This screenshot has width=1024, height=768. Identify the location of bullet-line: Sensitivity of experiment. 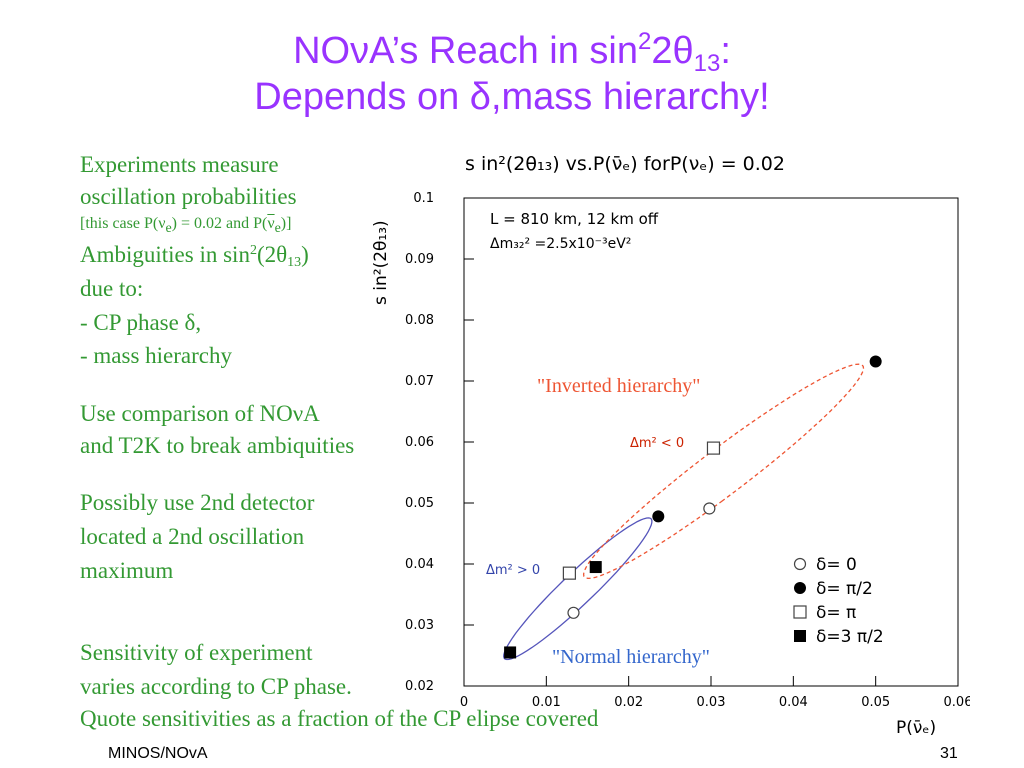
(196, 652).